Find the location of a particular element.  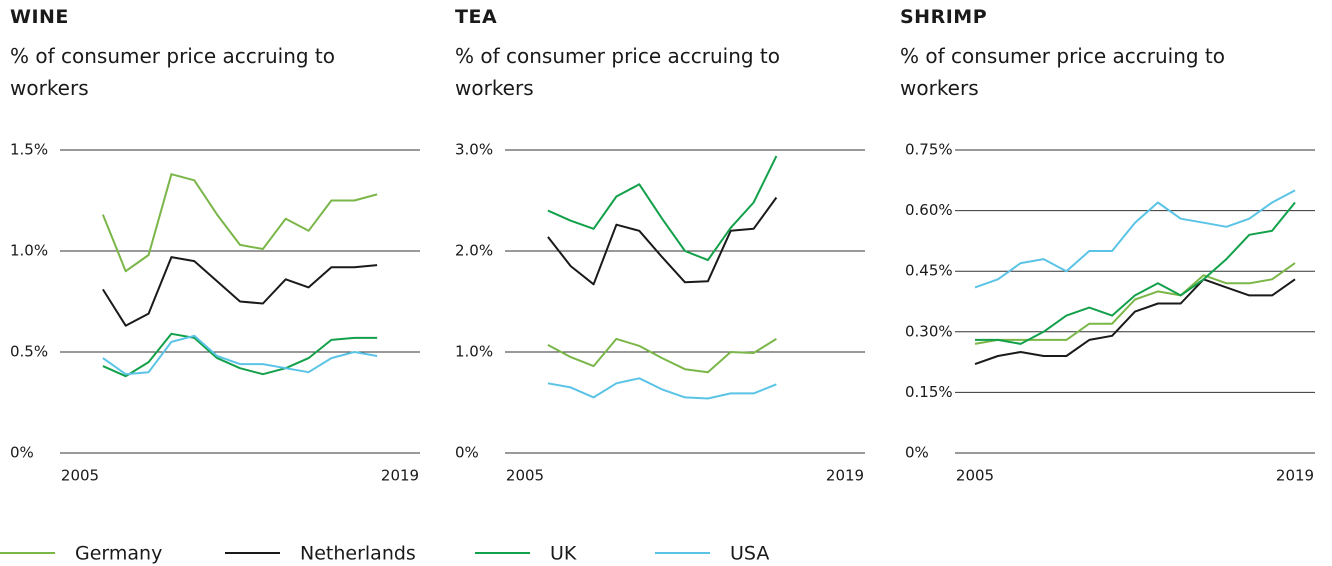

legend-label: Germany is located at coordinates (118, 554).